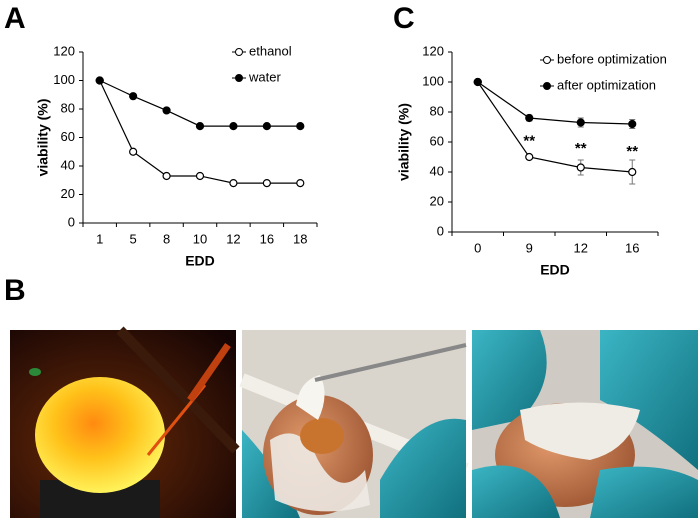 This screenshot has width=700, height=520. What do you see at coordinates (15, 290) in the screenshot?
I see `panel-label: B` at bounding box center [15, 290].